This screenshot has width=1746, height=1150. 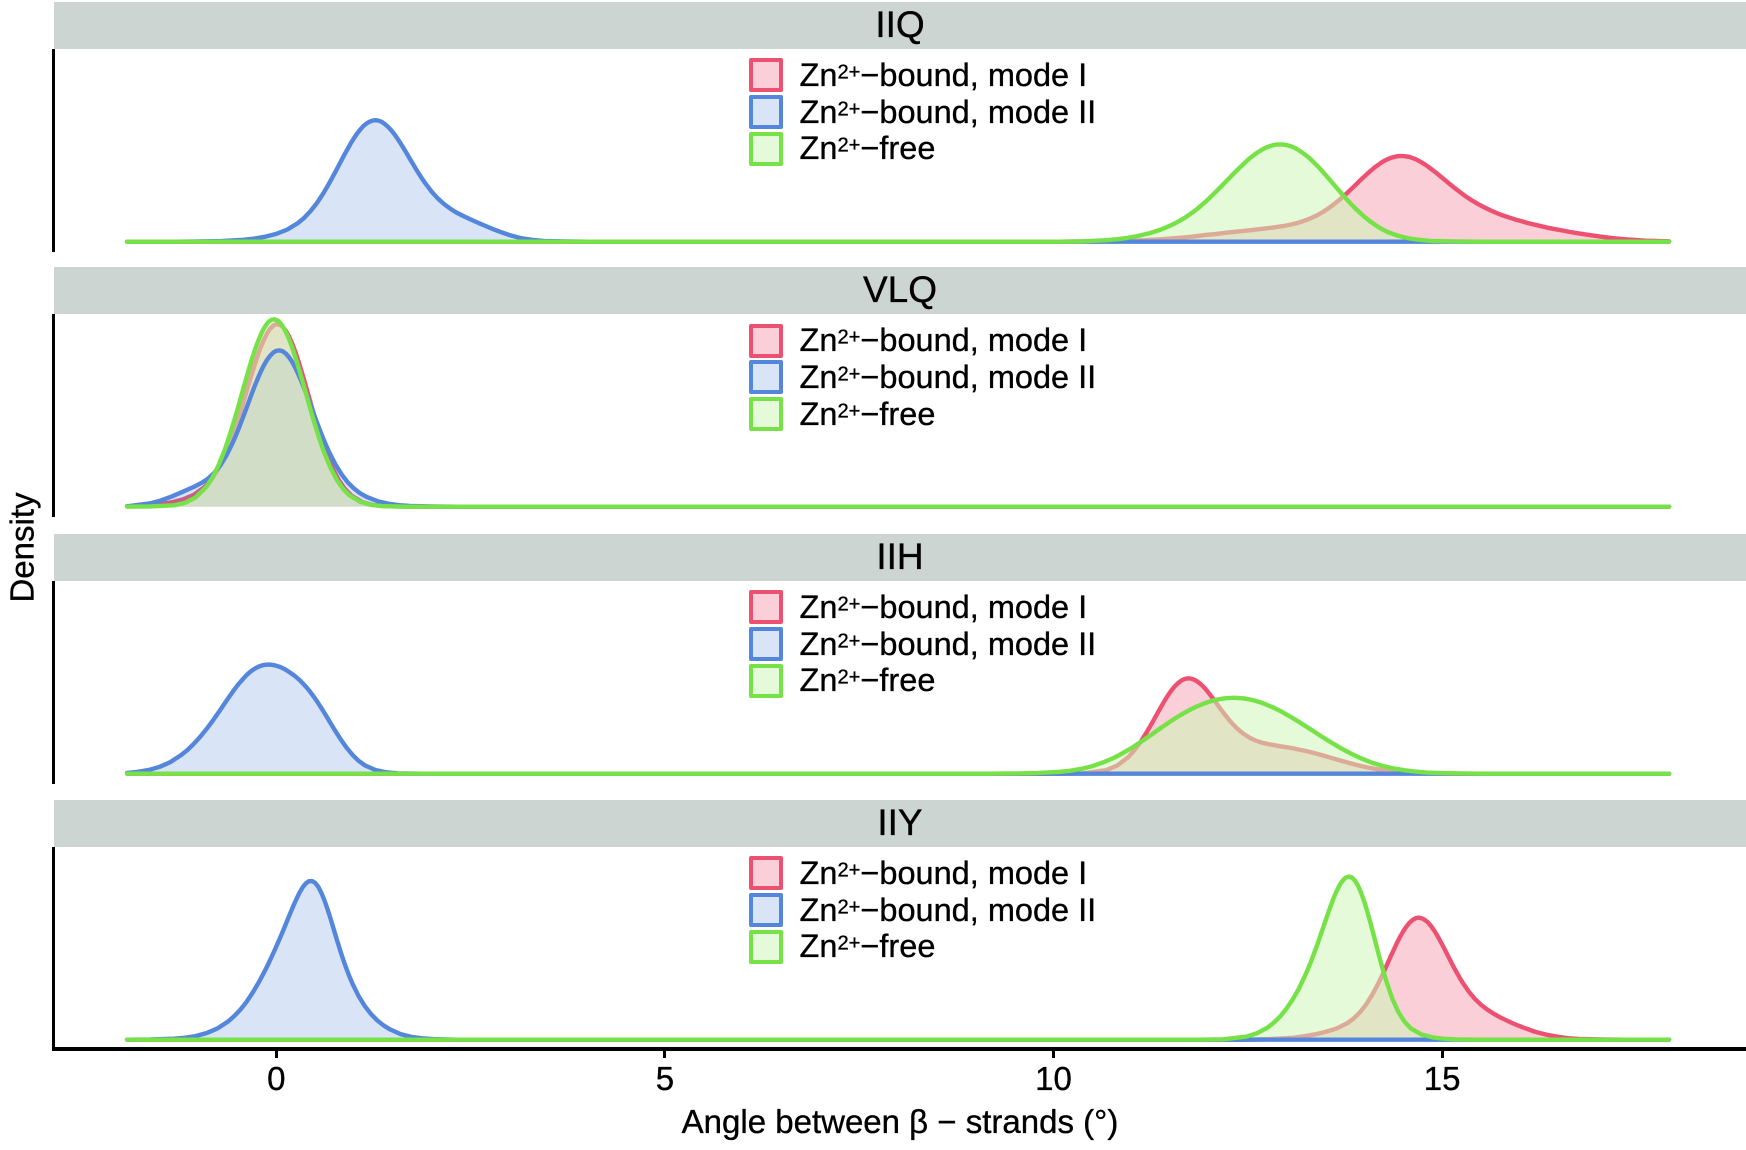 I want to click on density-fill-mode2, so click(x=898, y=719).